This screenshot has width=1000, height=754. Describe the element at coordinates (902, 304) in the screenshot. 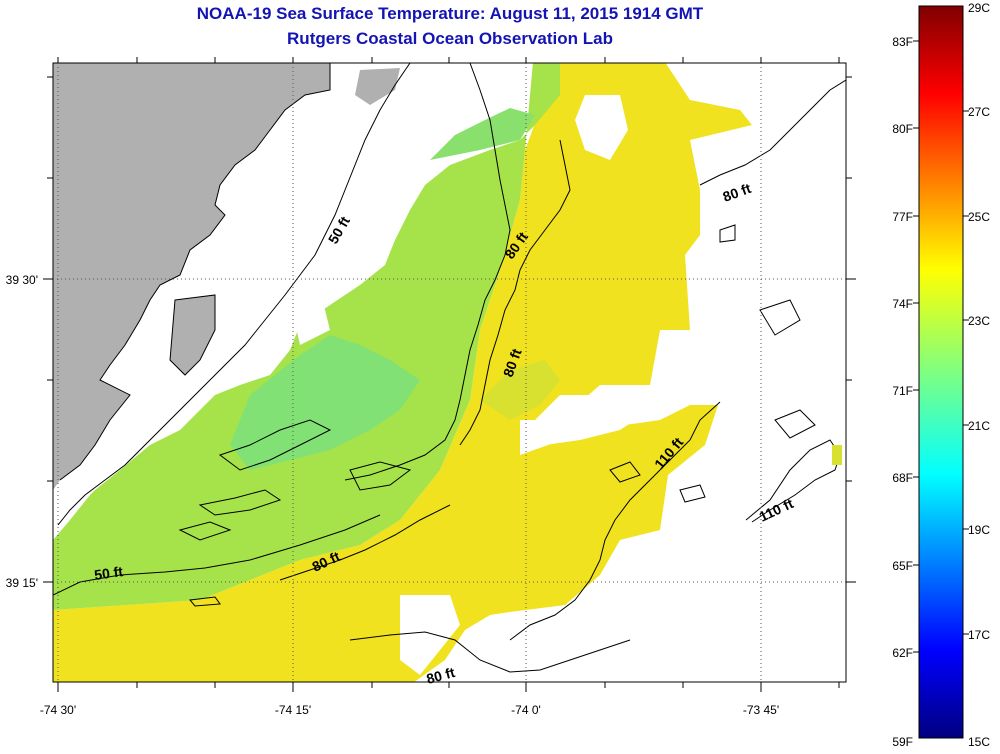

I see `colorbar-f-label: 74F` at that location.